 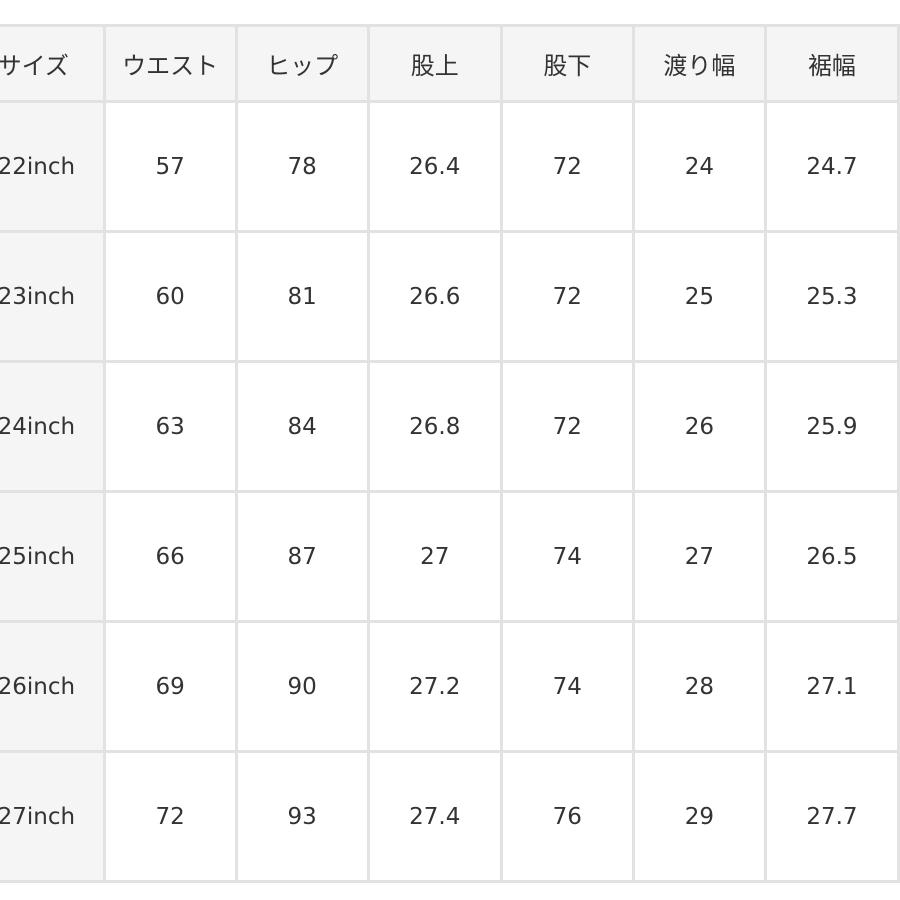 I want to click on size-label: 25inch, so click(x=38, y=556).